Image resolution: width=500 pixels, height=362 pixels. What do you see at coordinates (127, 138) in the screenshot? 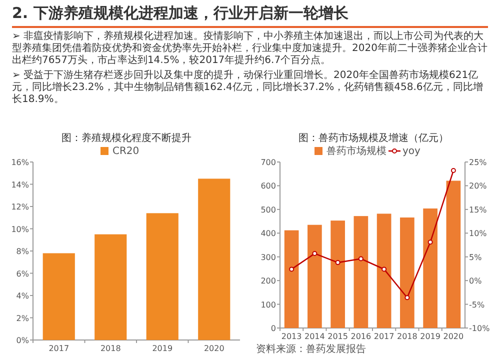
I see `chart-title: 图：养殖规模化程度不断提升` at bounding box center [127, 138].